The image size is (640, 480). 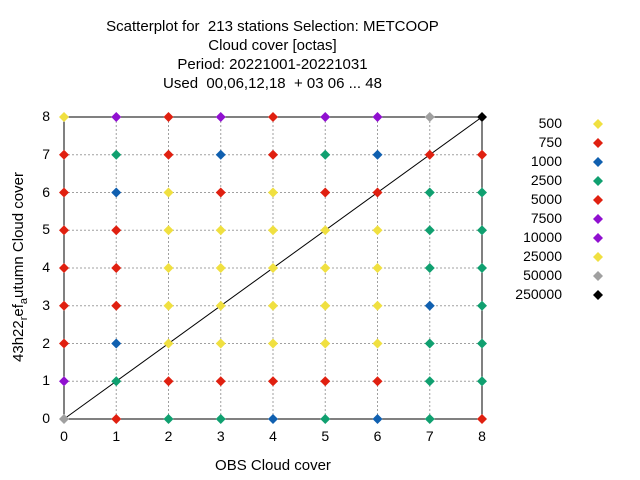 I want to click on y-tick-label: 2, so click(x=46, y=342).